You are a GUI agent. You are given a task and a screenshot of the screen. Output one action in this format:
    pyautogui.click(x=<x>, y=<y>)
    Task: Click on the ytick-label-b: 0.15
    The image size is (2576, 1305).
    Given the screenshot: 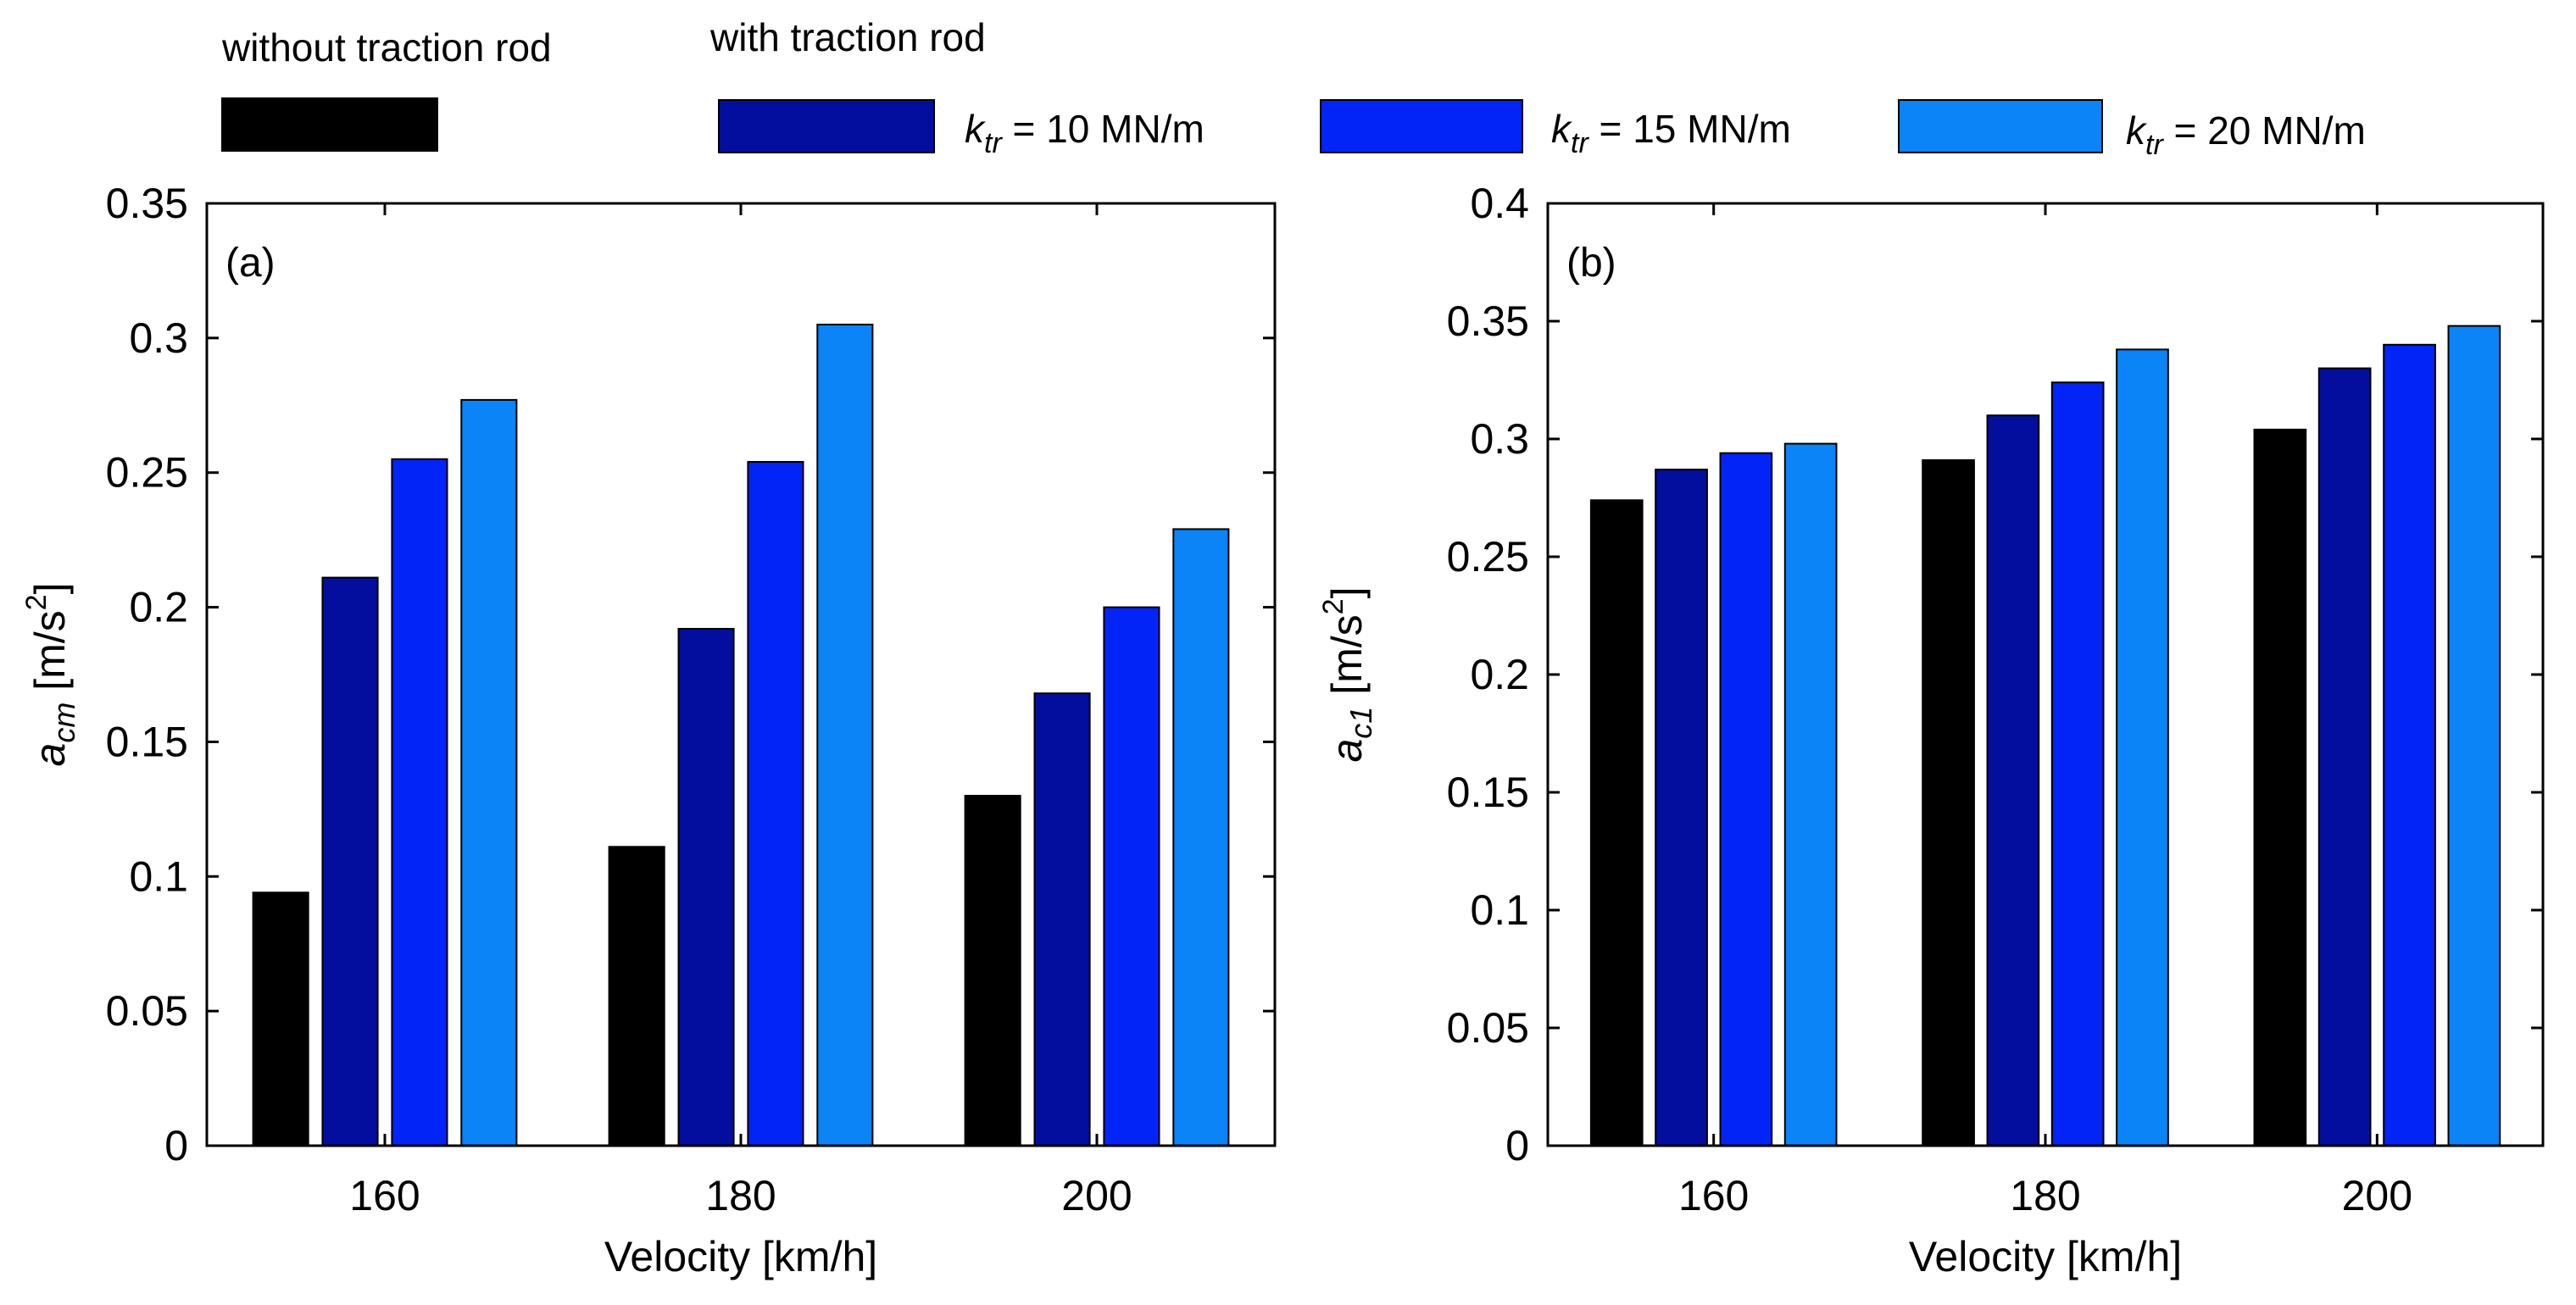 What is the action you would take?
    pyautogui.click(x=1488, y=792)
    